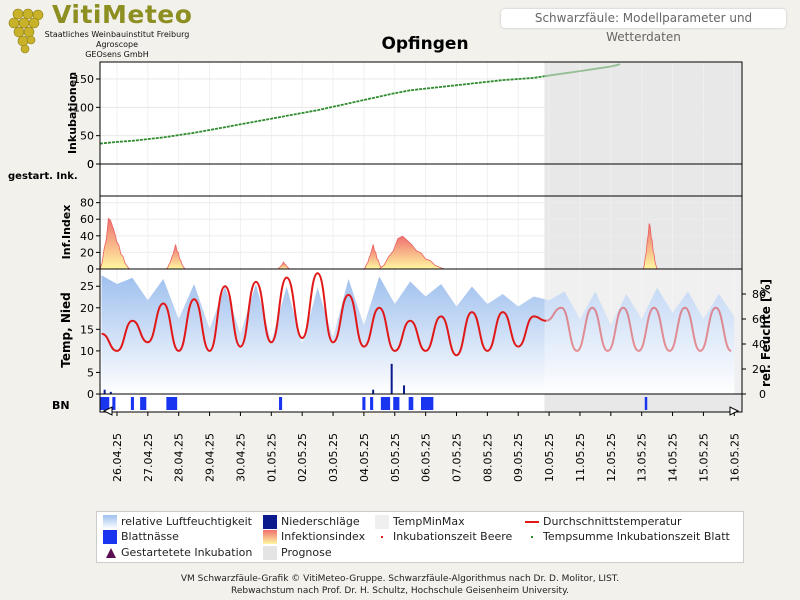  I want to click on infektion-tick-label: 60, so click(87, 219).